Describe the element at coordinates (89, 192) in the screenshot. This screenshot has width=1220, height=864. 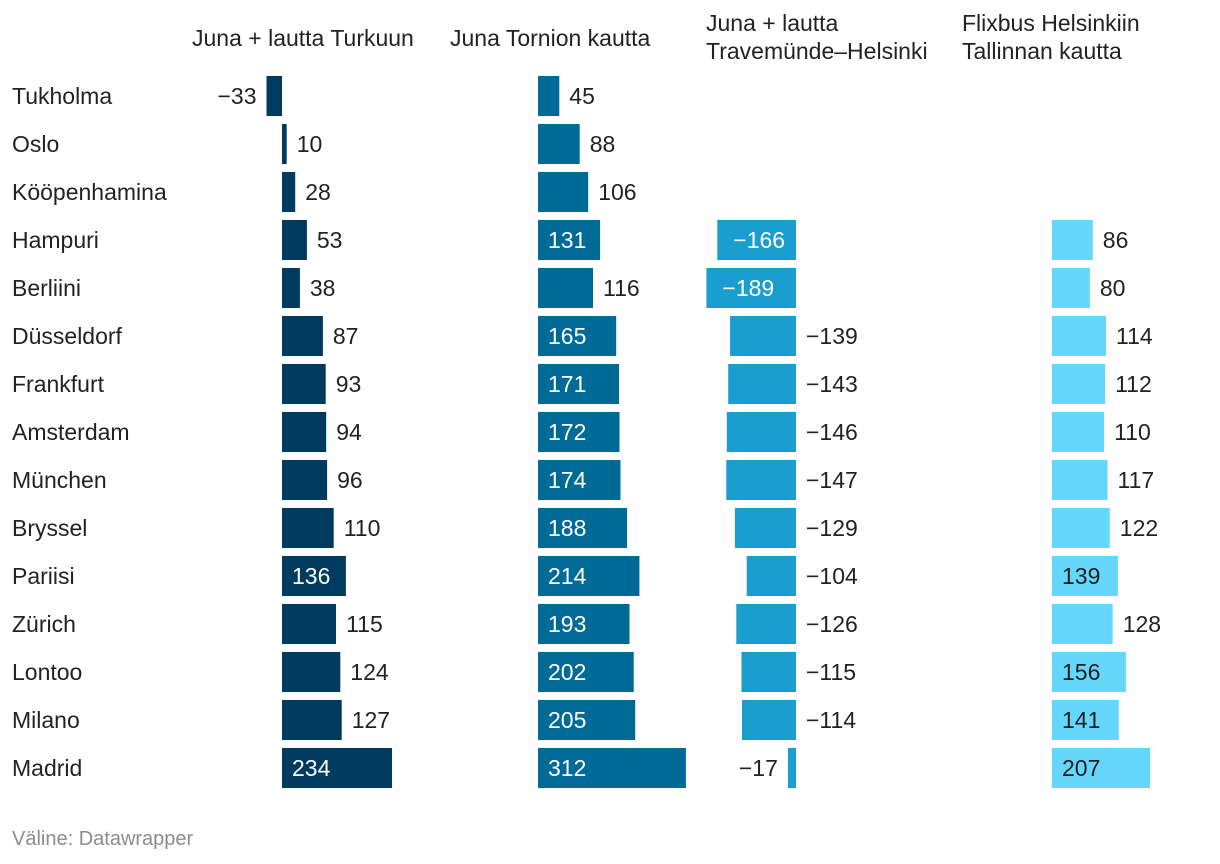
I see `row-label: Kööpenhamina` at that location.